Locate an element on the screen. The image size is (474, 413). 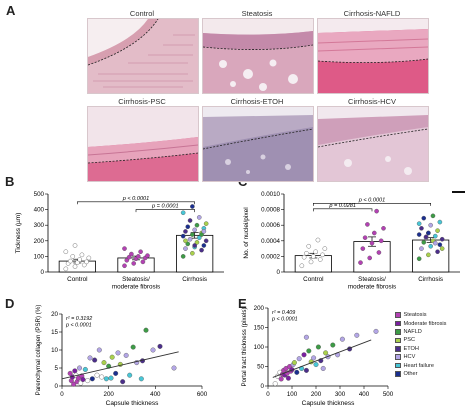
y-tick-label: 0.0006 is located at coordinates (270, 225).